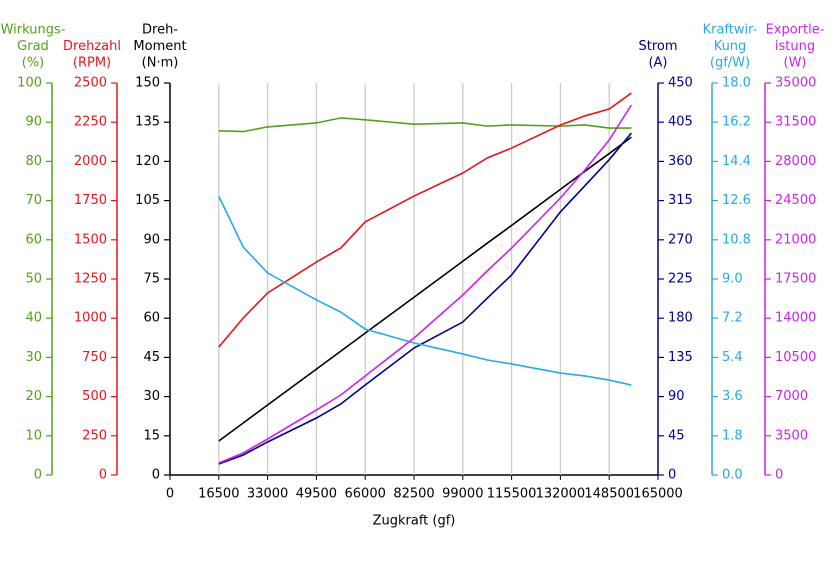  What do you see at coordinates (795, 239) in the screenshot?
I see `y-tick-label: 21000` at bounding box center [795, 239].